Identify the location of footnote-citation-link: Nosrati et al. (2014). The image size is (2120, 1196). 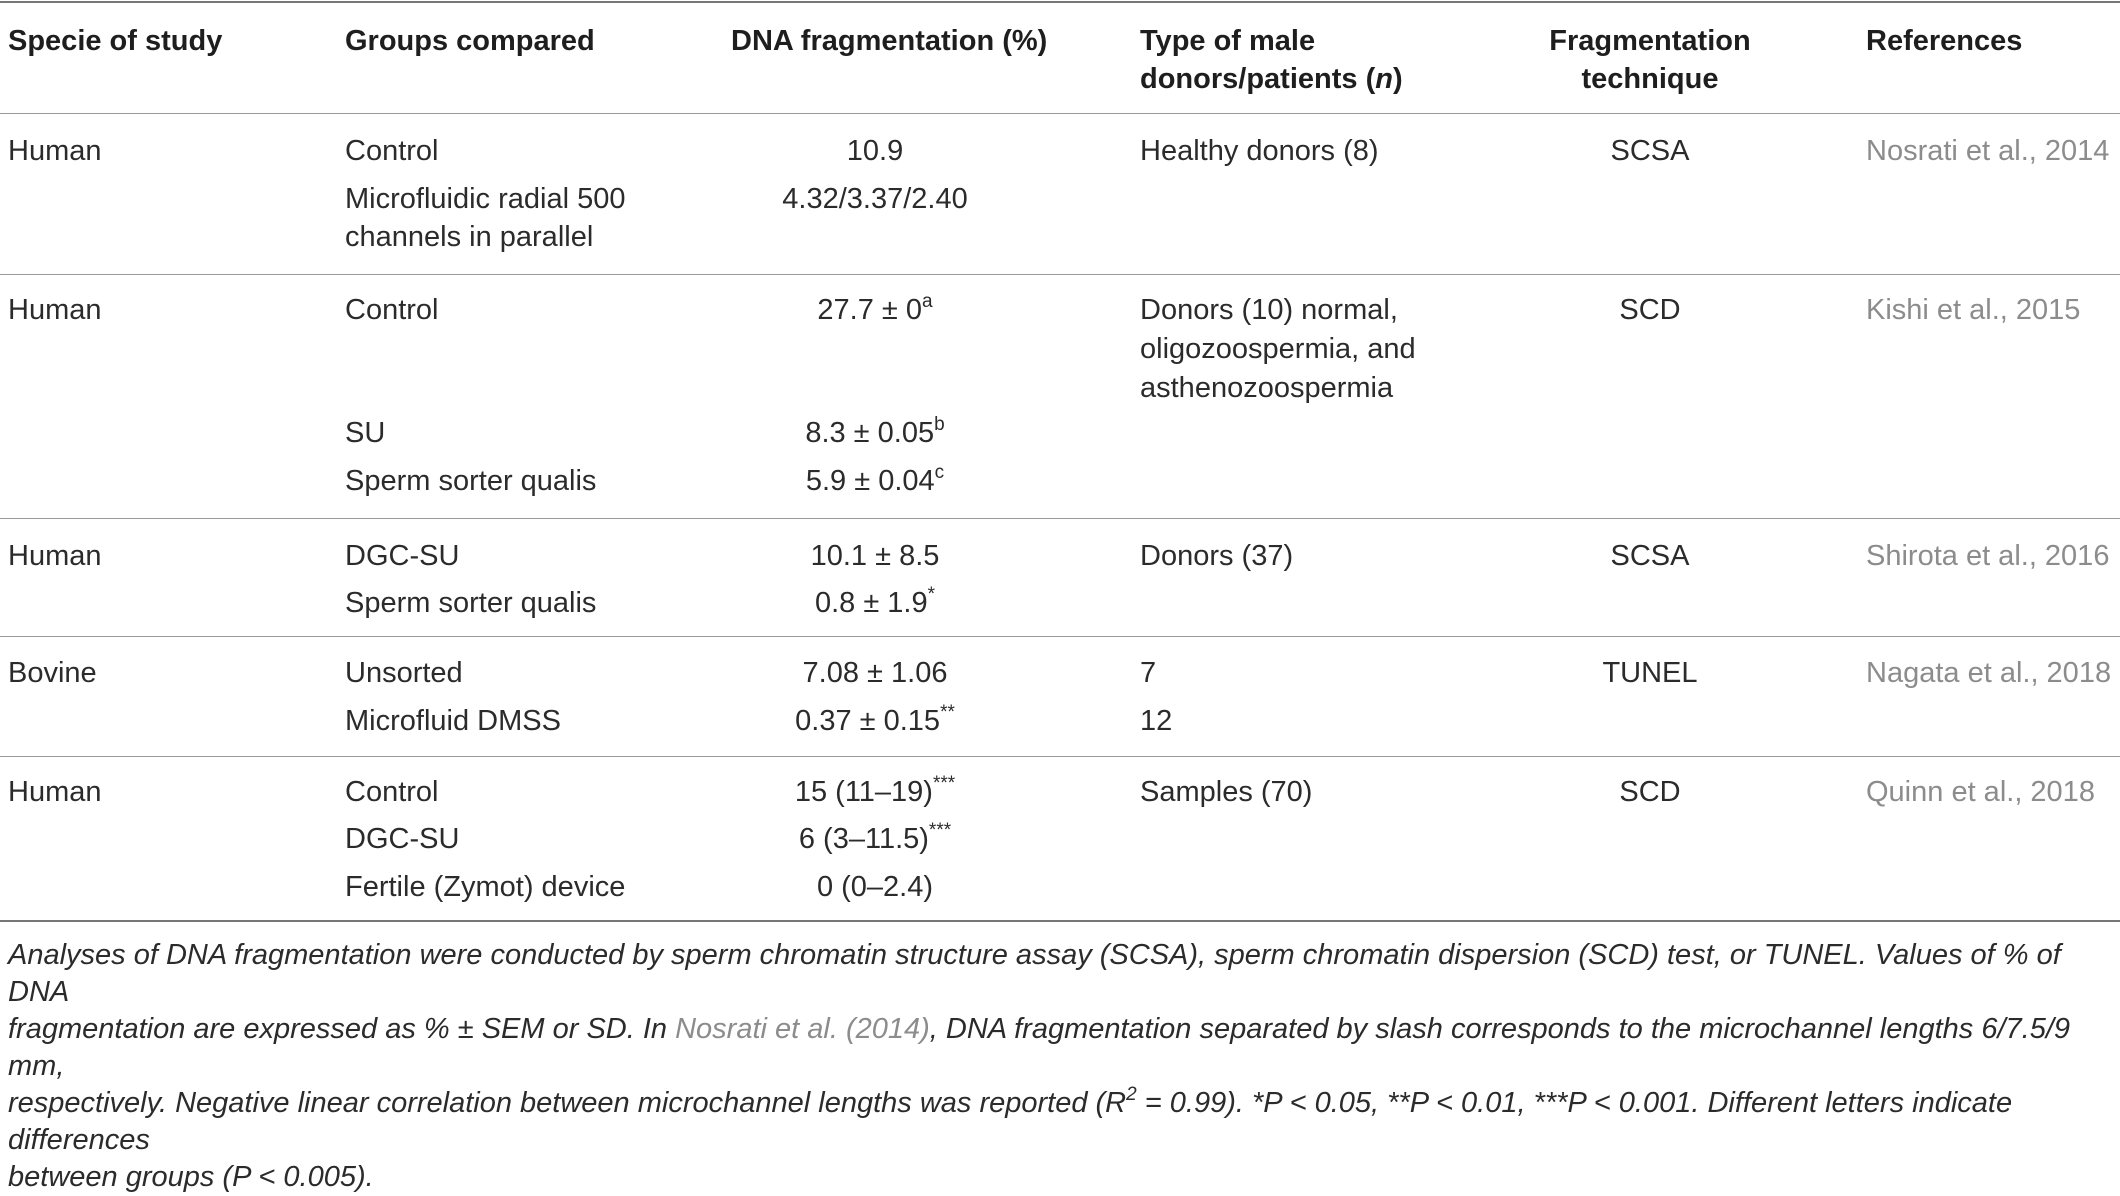
(802, 1029).